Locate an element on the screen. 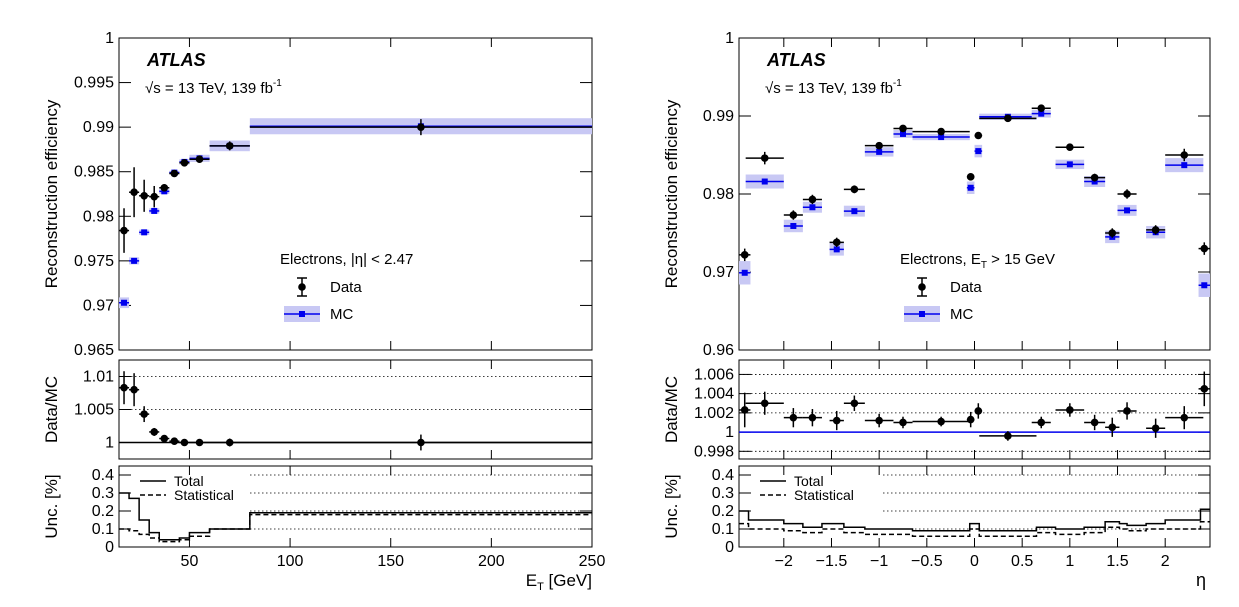 This screenshot has width=1239, height=607. y-tick-label: 1.01 is located at coordinates (98, 377).